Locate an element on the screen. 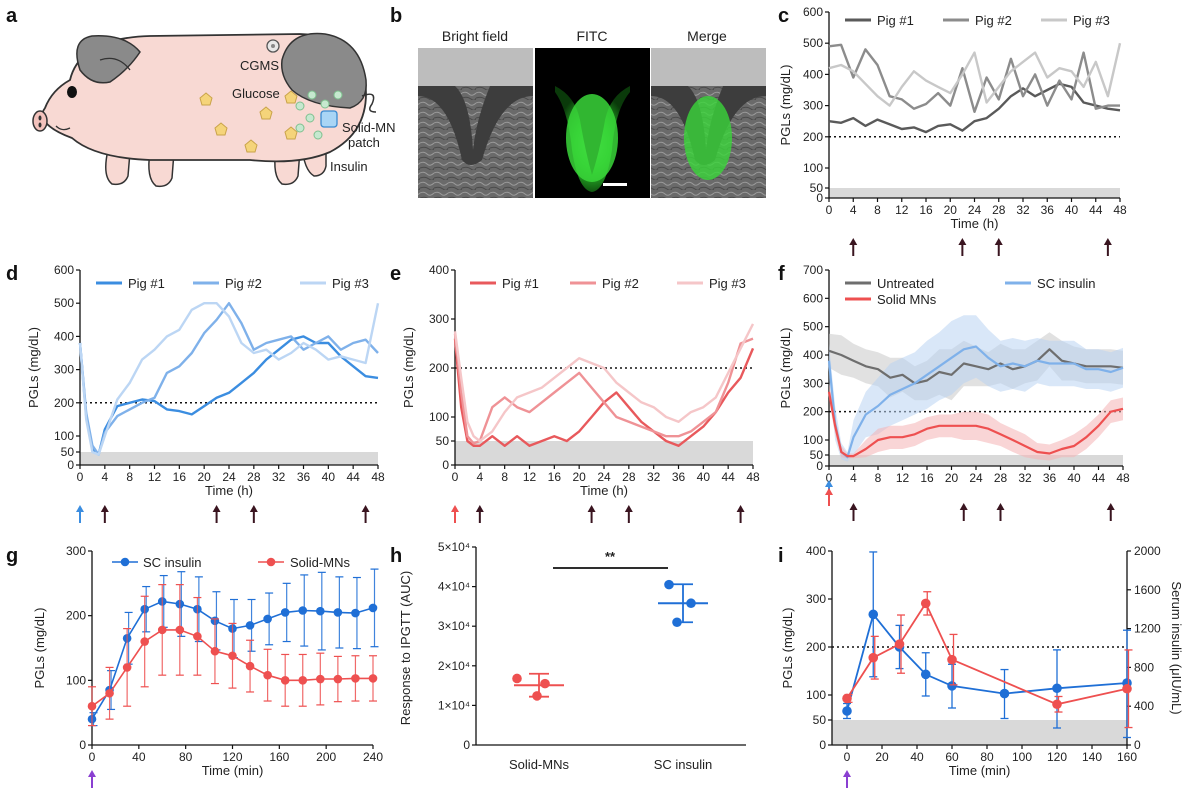 This screenshot has width=1185, height=798. x-tick-label: 100 is located at coordinates (1022, 757).